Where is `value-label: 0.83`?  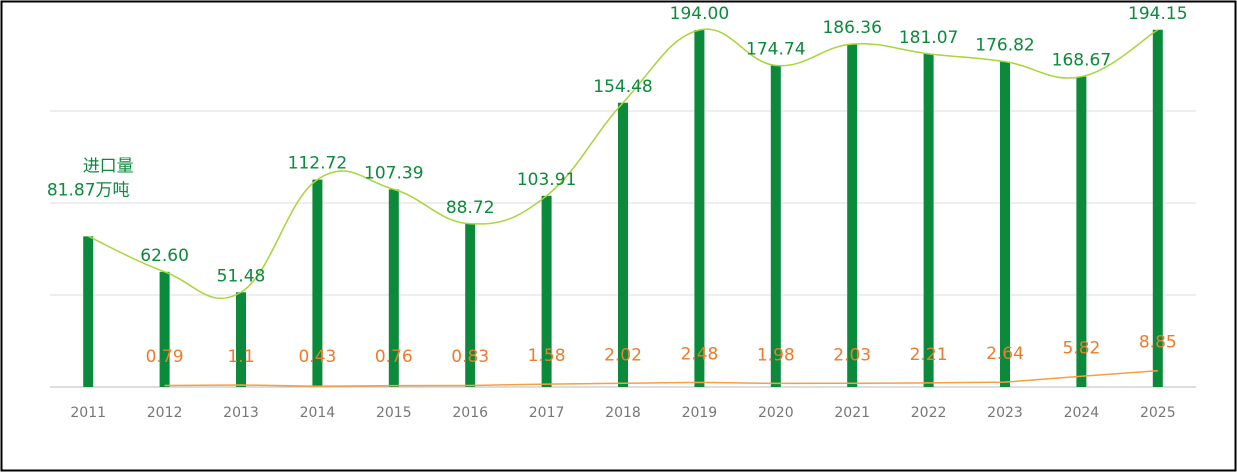 value-label: 0.83 is located at coordinates (470, 357).